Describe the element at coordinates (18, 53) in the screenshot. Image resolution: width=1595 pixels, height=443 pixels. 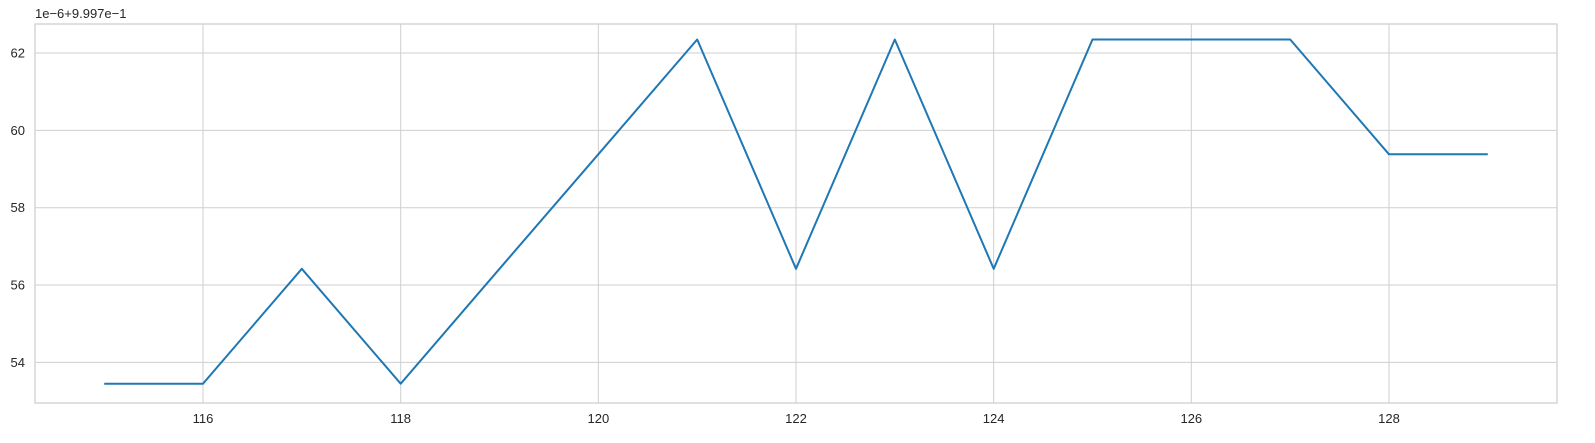
I see `y-tick-label: 62` at that location.